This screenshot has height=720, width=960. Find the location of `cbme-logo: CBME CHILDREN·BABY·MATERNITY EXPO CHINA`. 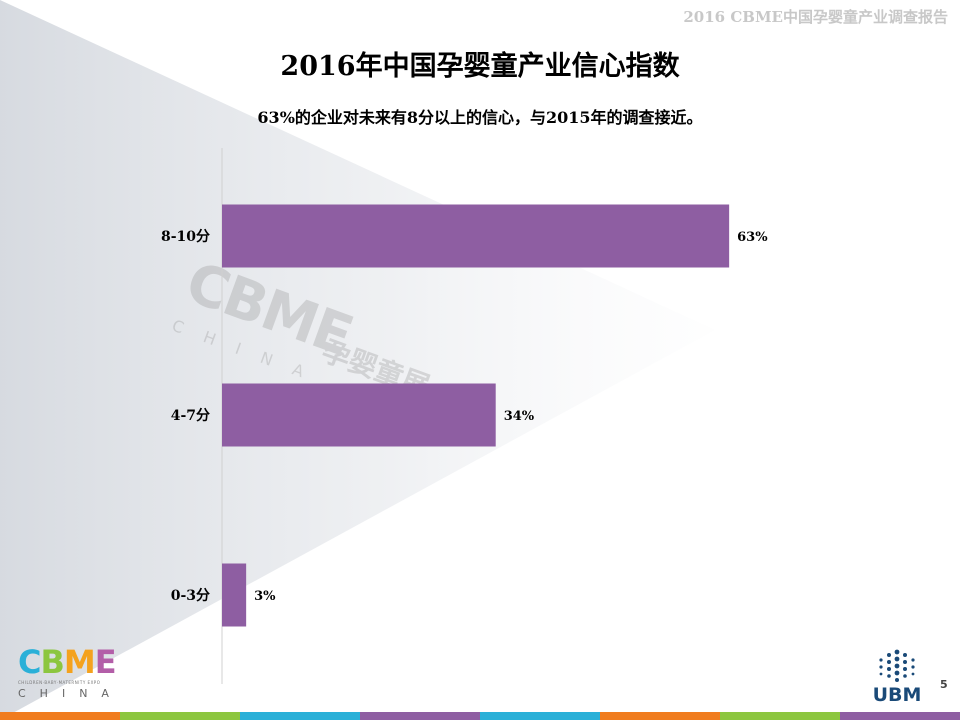

cbme-logo: CBME CHILDREN·BABY·MATERNITY EXPO CHINA is located at coordinates (73, 676).